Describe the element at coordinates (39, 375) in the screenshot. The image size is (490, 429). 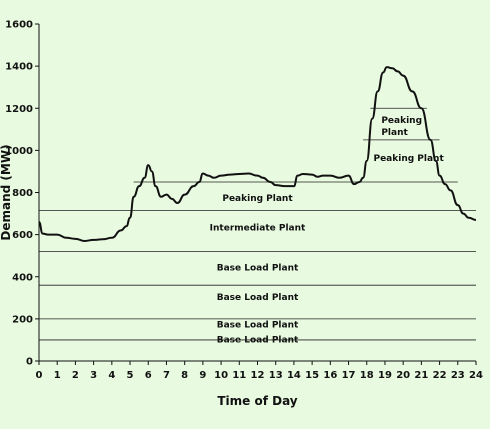
I see `x-tick-label: 0` at that location.